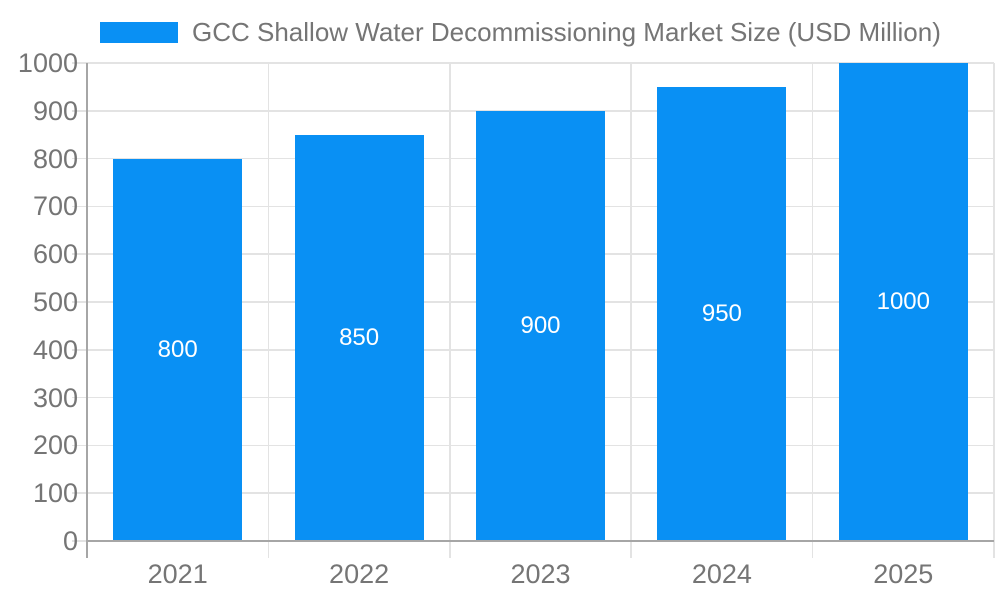 The width and height of the screenshot is (1000, 600). I want to click on y-tick-label: 800, so click(55, 158).